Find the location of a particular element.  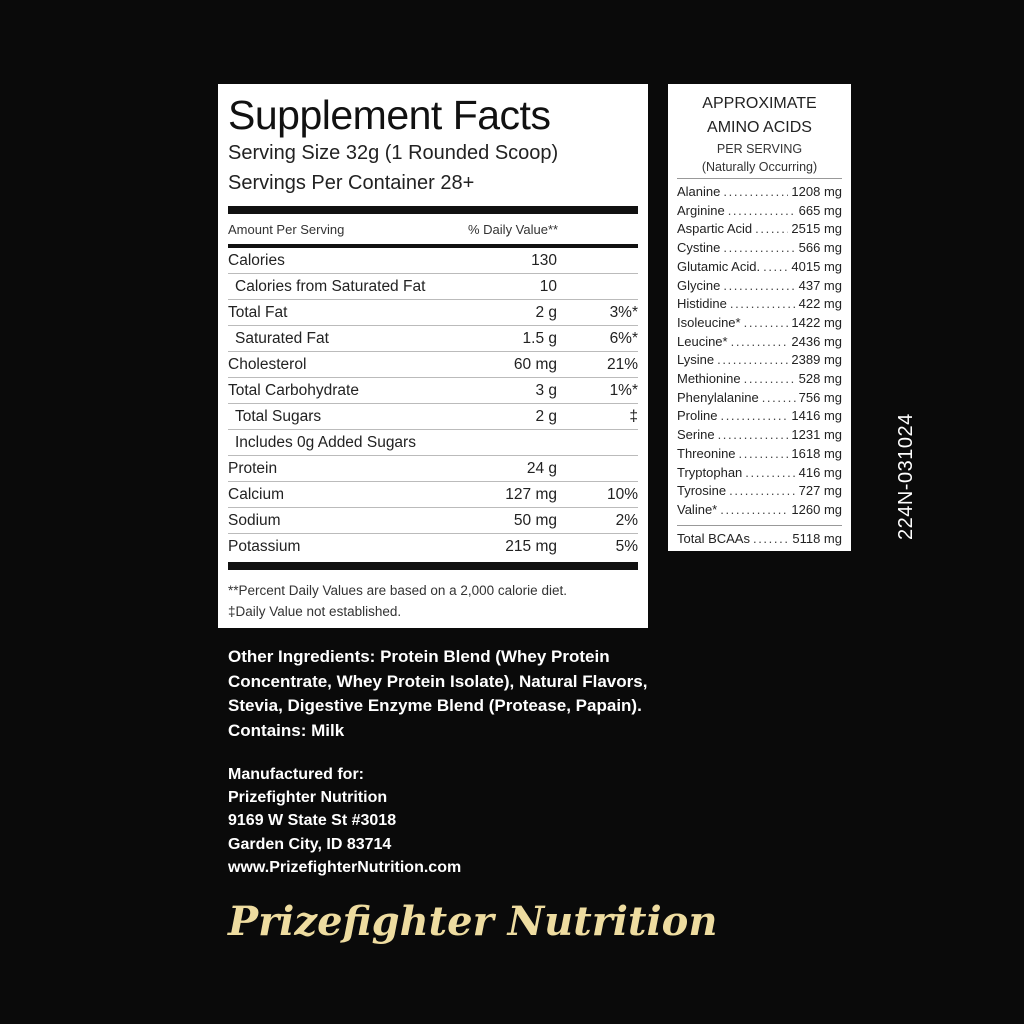

amino-value: 1416 mg is located at coordinates (816, 416).